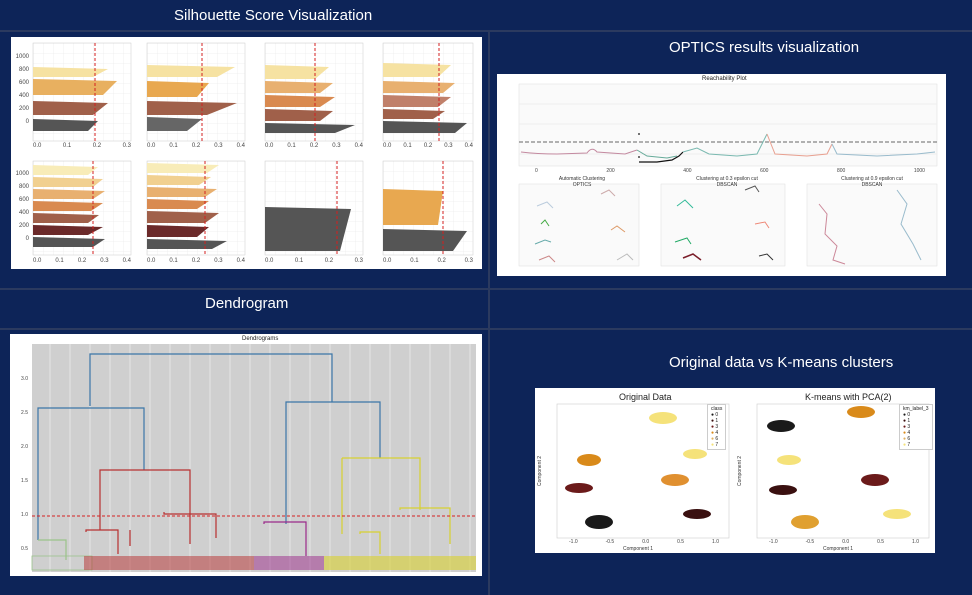 The height and width of the screenshot is (595, 972). Describe the element at coordinates (730, 171) in the screenshot. I see `reach-xticks: 0 200 400 600 800 1000` at that location.